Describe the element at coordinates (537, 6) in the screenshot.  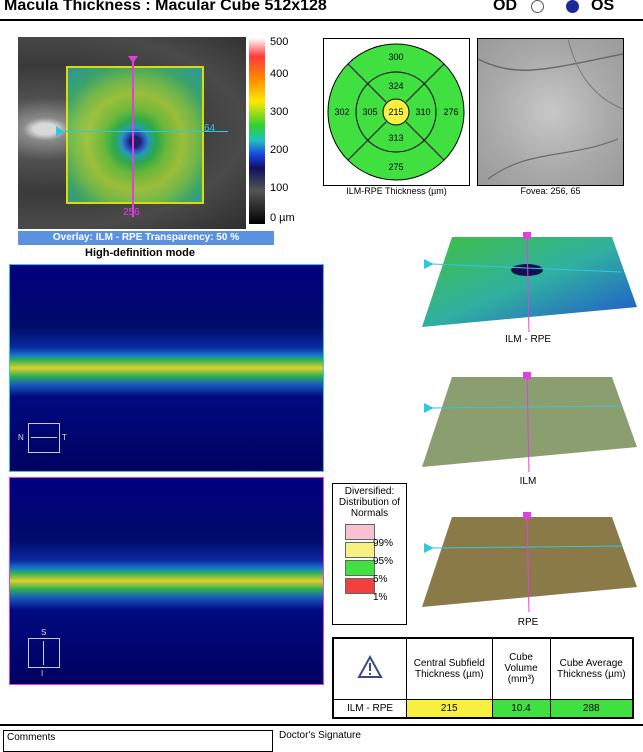
I see `eye-od-radio` at that location.